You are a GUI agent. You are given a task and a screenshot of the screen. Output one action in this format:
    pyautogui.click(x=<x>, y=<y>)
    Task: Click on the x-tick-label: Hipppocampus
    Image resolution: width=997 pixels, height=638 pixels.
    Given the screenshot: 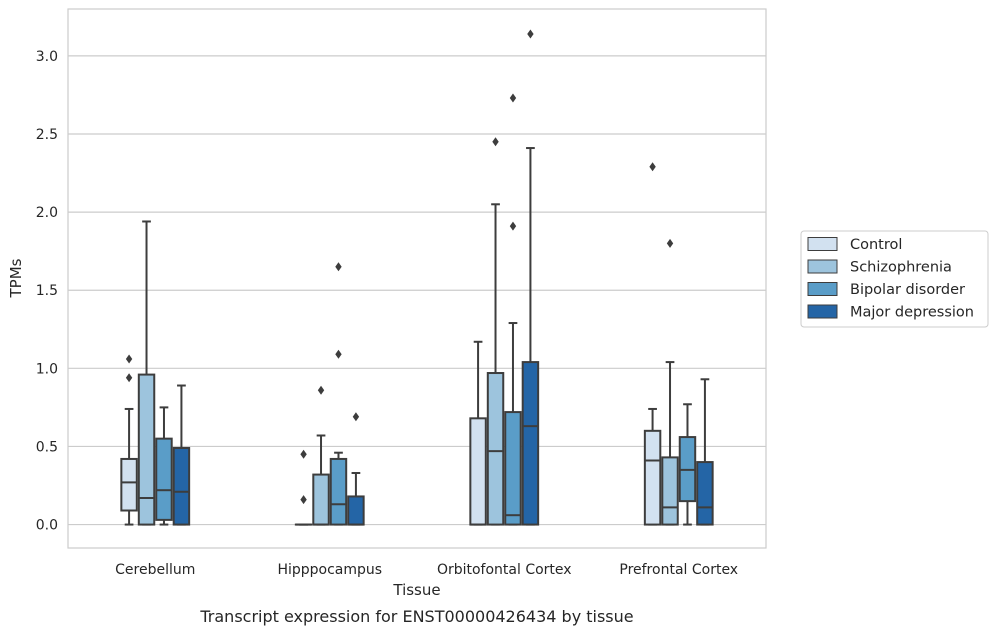 What is the action you would take?
    pyautogui.click(x=329, y=570)
    